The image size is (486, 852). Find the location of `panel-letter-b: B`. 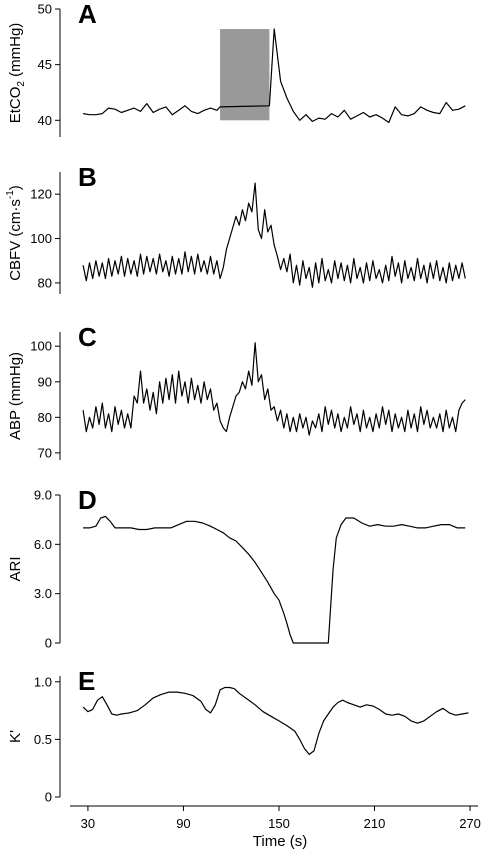

panel-letter-b: B is located at coordinates (87, 177).